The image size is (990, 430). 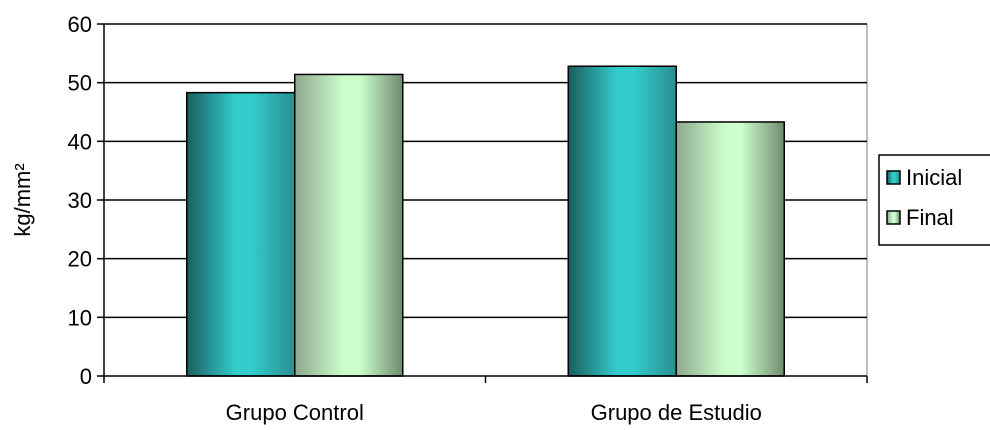 What do you see at coordinates (676, 412) in the screenshot?
I see `x-category-label: Grupo de Estudio` at bounding box center [676, 412].